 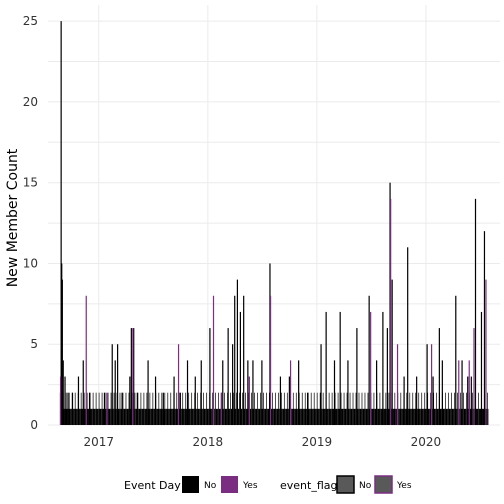 What do you see at coordinates (229, 484) in the screenshot?
I see `legend-key` at bounding box center [229, 484].